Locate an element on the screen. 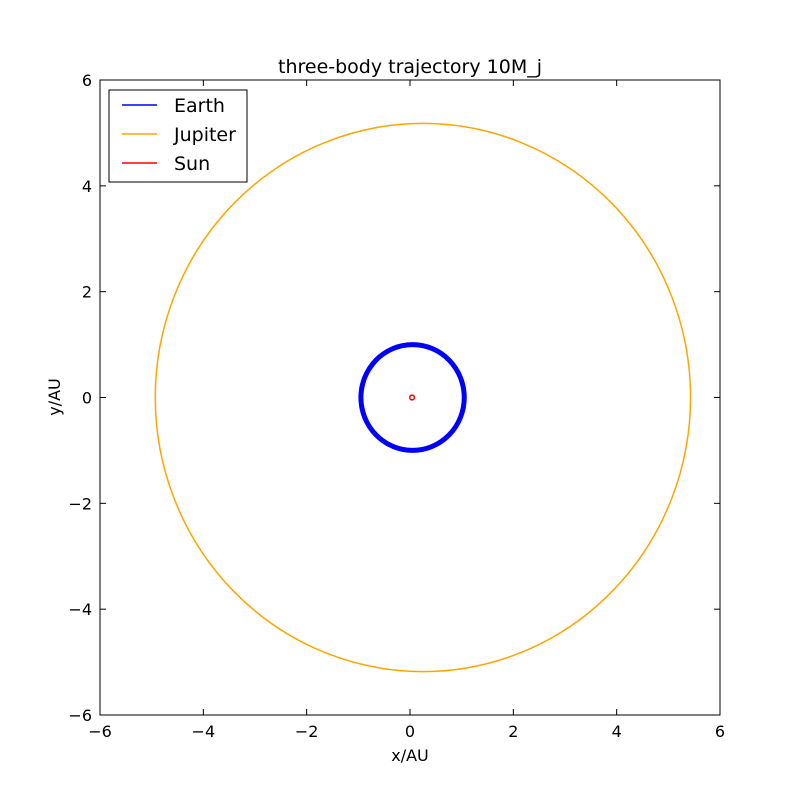 The width and height of the screenshot is (800, 796). y-tick-label: −6 is located at coordinates (80, 715).